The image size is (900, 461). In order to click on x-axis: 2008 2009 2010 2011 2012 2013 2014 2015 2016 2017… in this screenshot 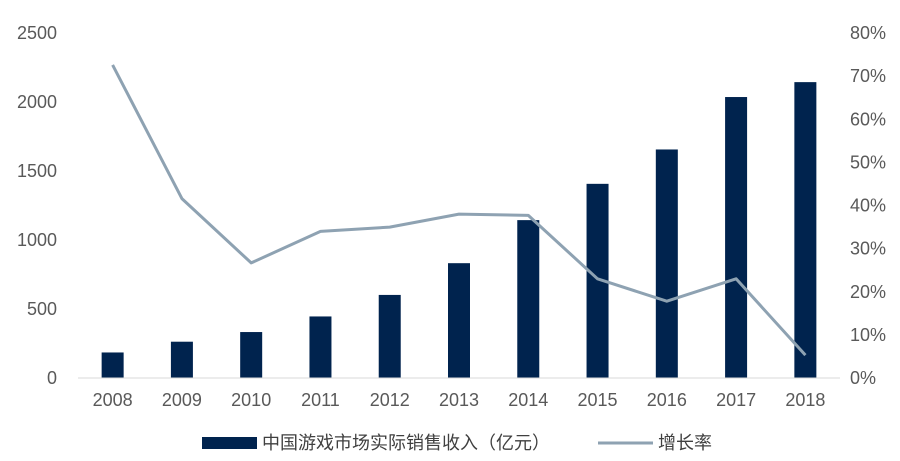, I will do `click(459, 400)`.